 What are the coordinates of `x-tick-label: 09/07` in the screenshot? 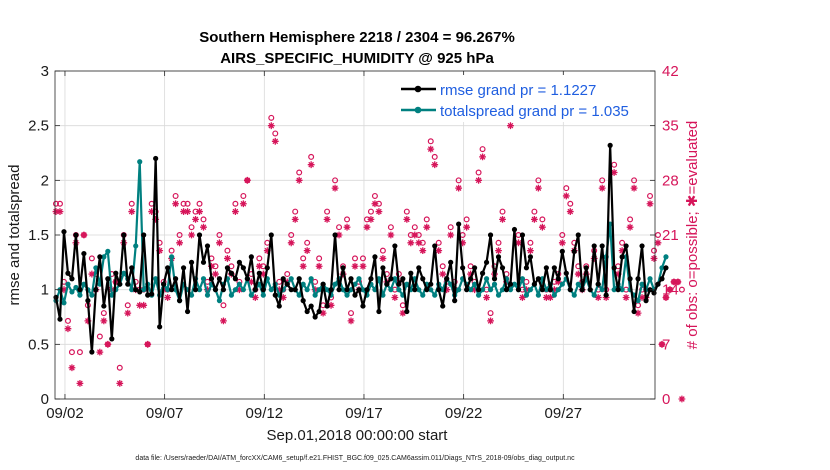 It's located at (165, 413).